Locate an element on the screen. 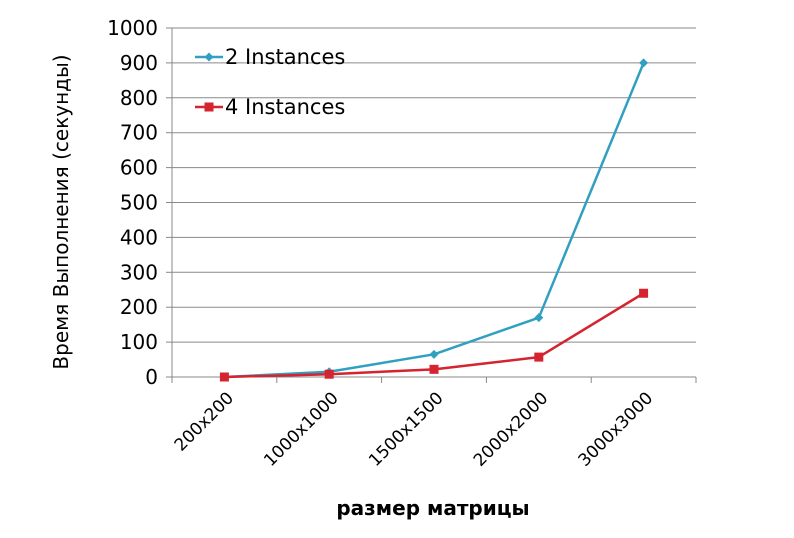  y-tick-label: 1000 is located at coordinates (132, 28).